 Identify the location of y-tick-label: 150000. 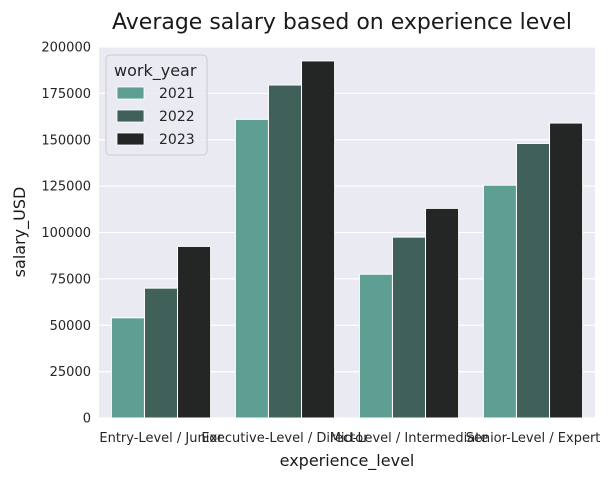
(66, 140).